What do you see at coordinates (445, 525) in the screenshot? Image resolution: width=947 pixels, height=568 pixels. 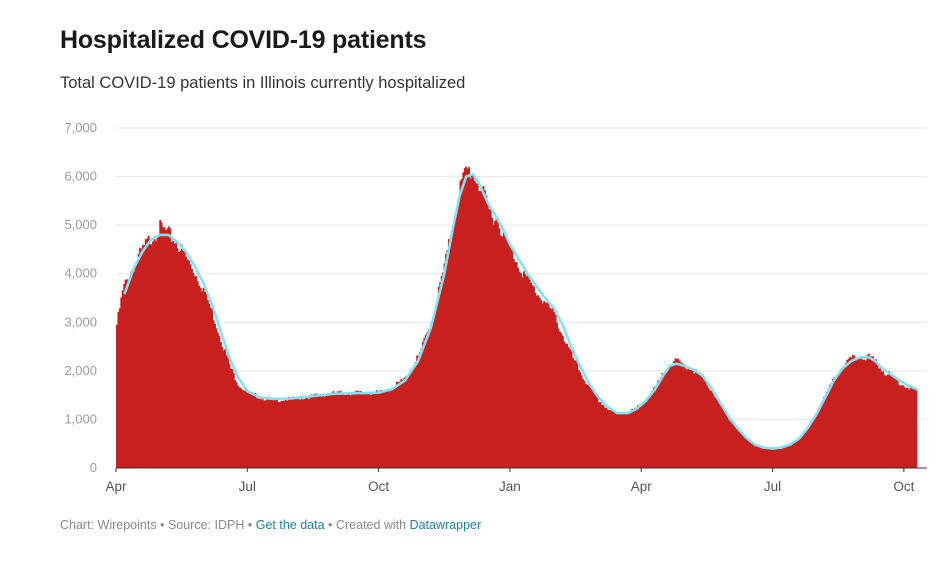 I see `datawrapper-link: Datawrapper` at bounding box center [445, 525].